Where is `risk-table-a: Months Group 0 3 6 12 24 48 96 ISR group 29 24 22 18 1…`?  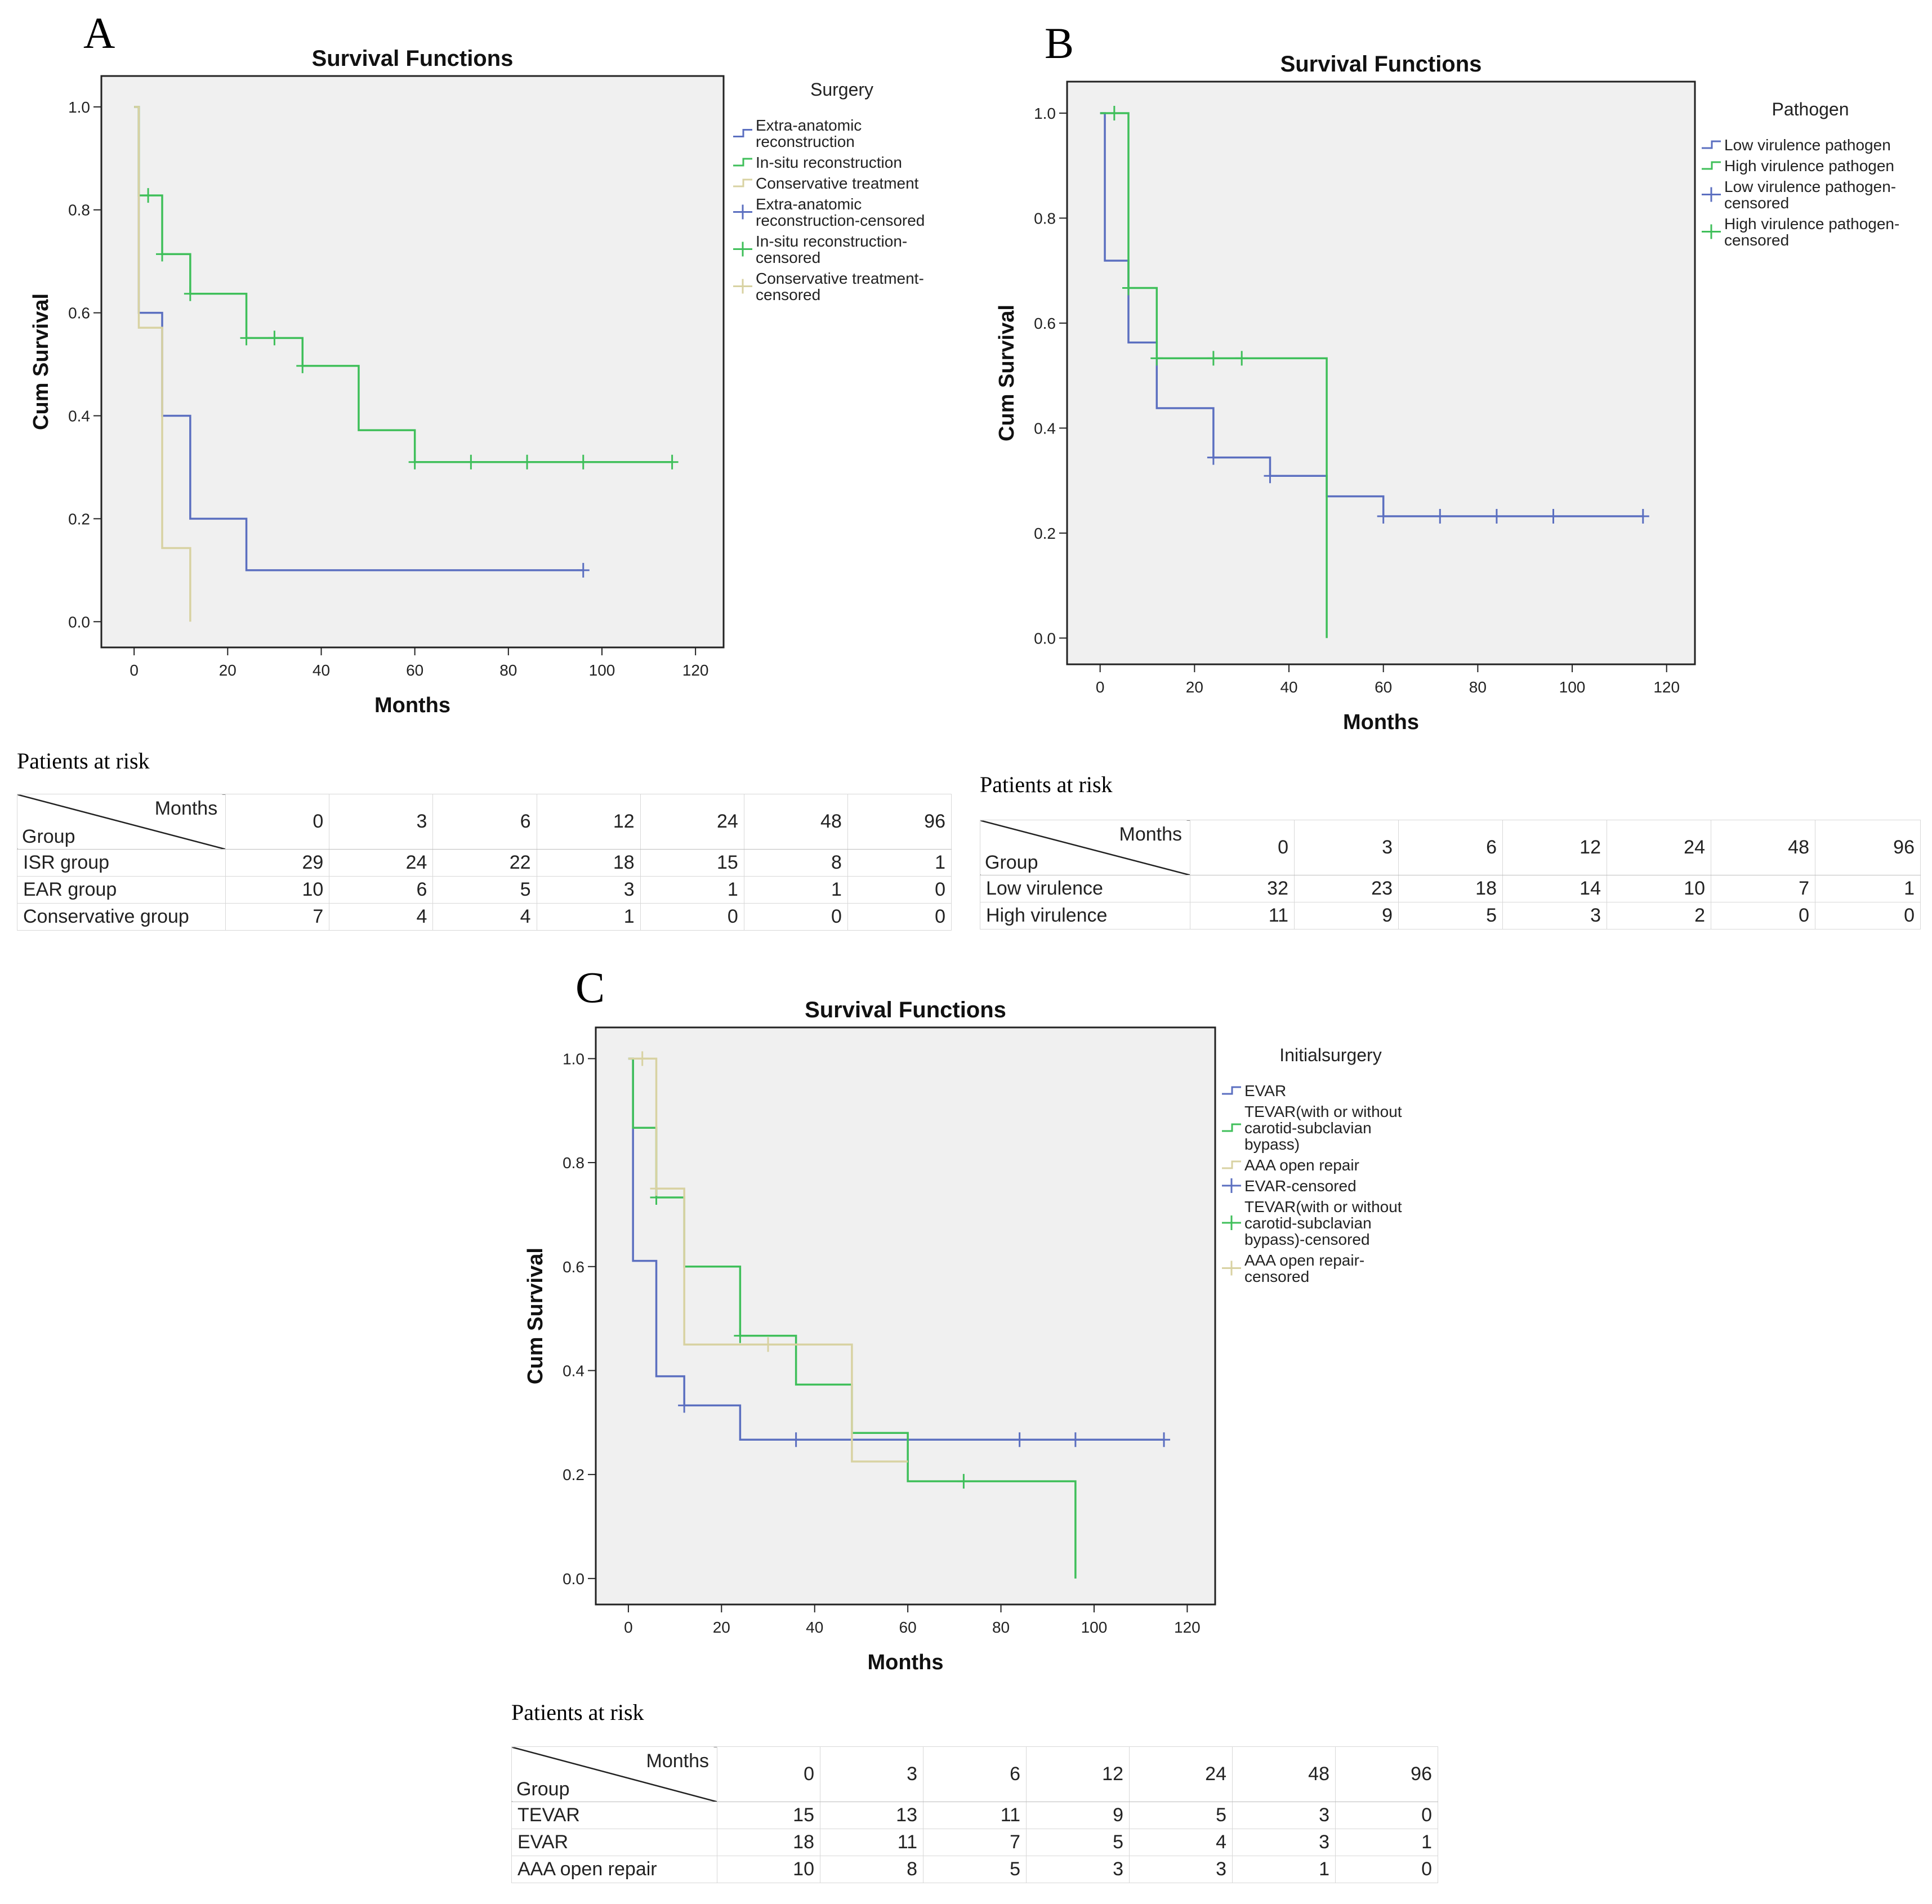
risk-table-a: Months Group 0 3 6 12 24 48 96 ISR group 29 24 22 18 1… is located at coordinates (484, 862).